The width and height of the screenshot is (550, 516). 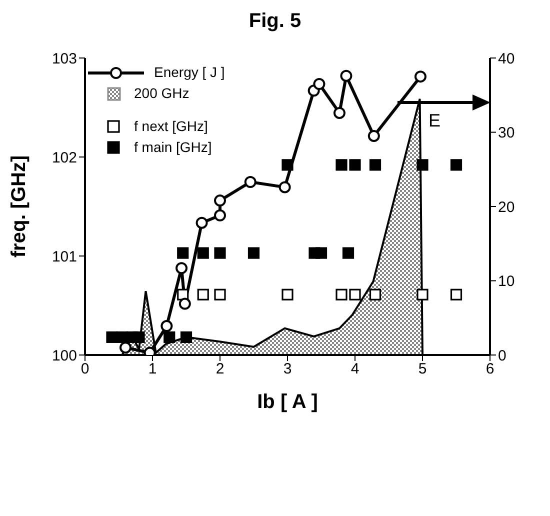 What do you see at coordinates (19, 206) in the screenshot?
I see `y-axis-title: freq. [GHz]` at bounding box center [19, 206].